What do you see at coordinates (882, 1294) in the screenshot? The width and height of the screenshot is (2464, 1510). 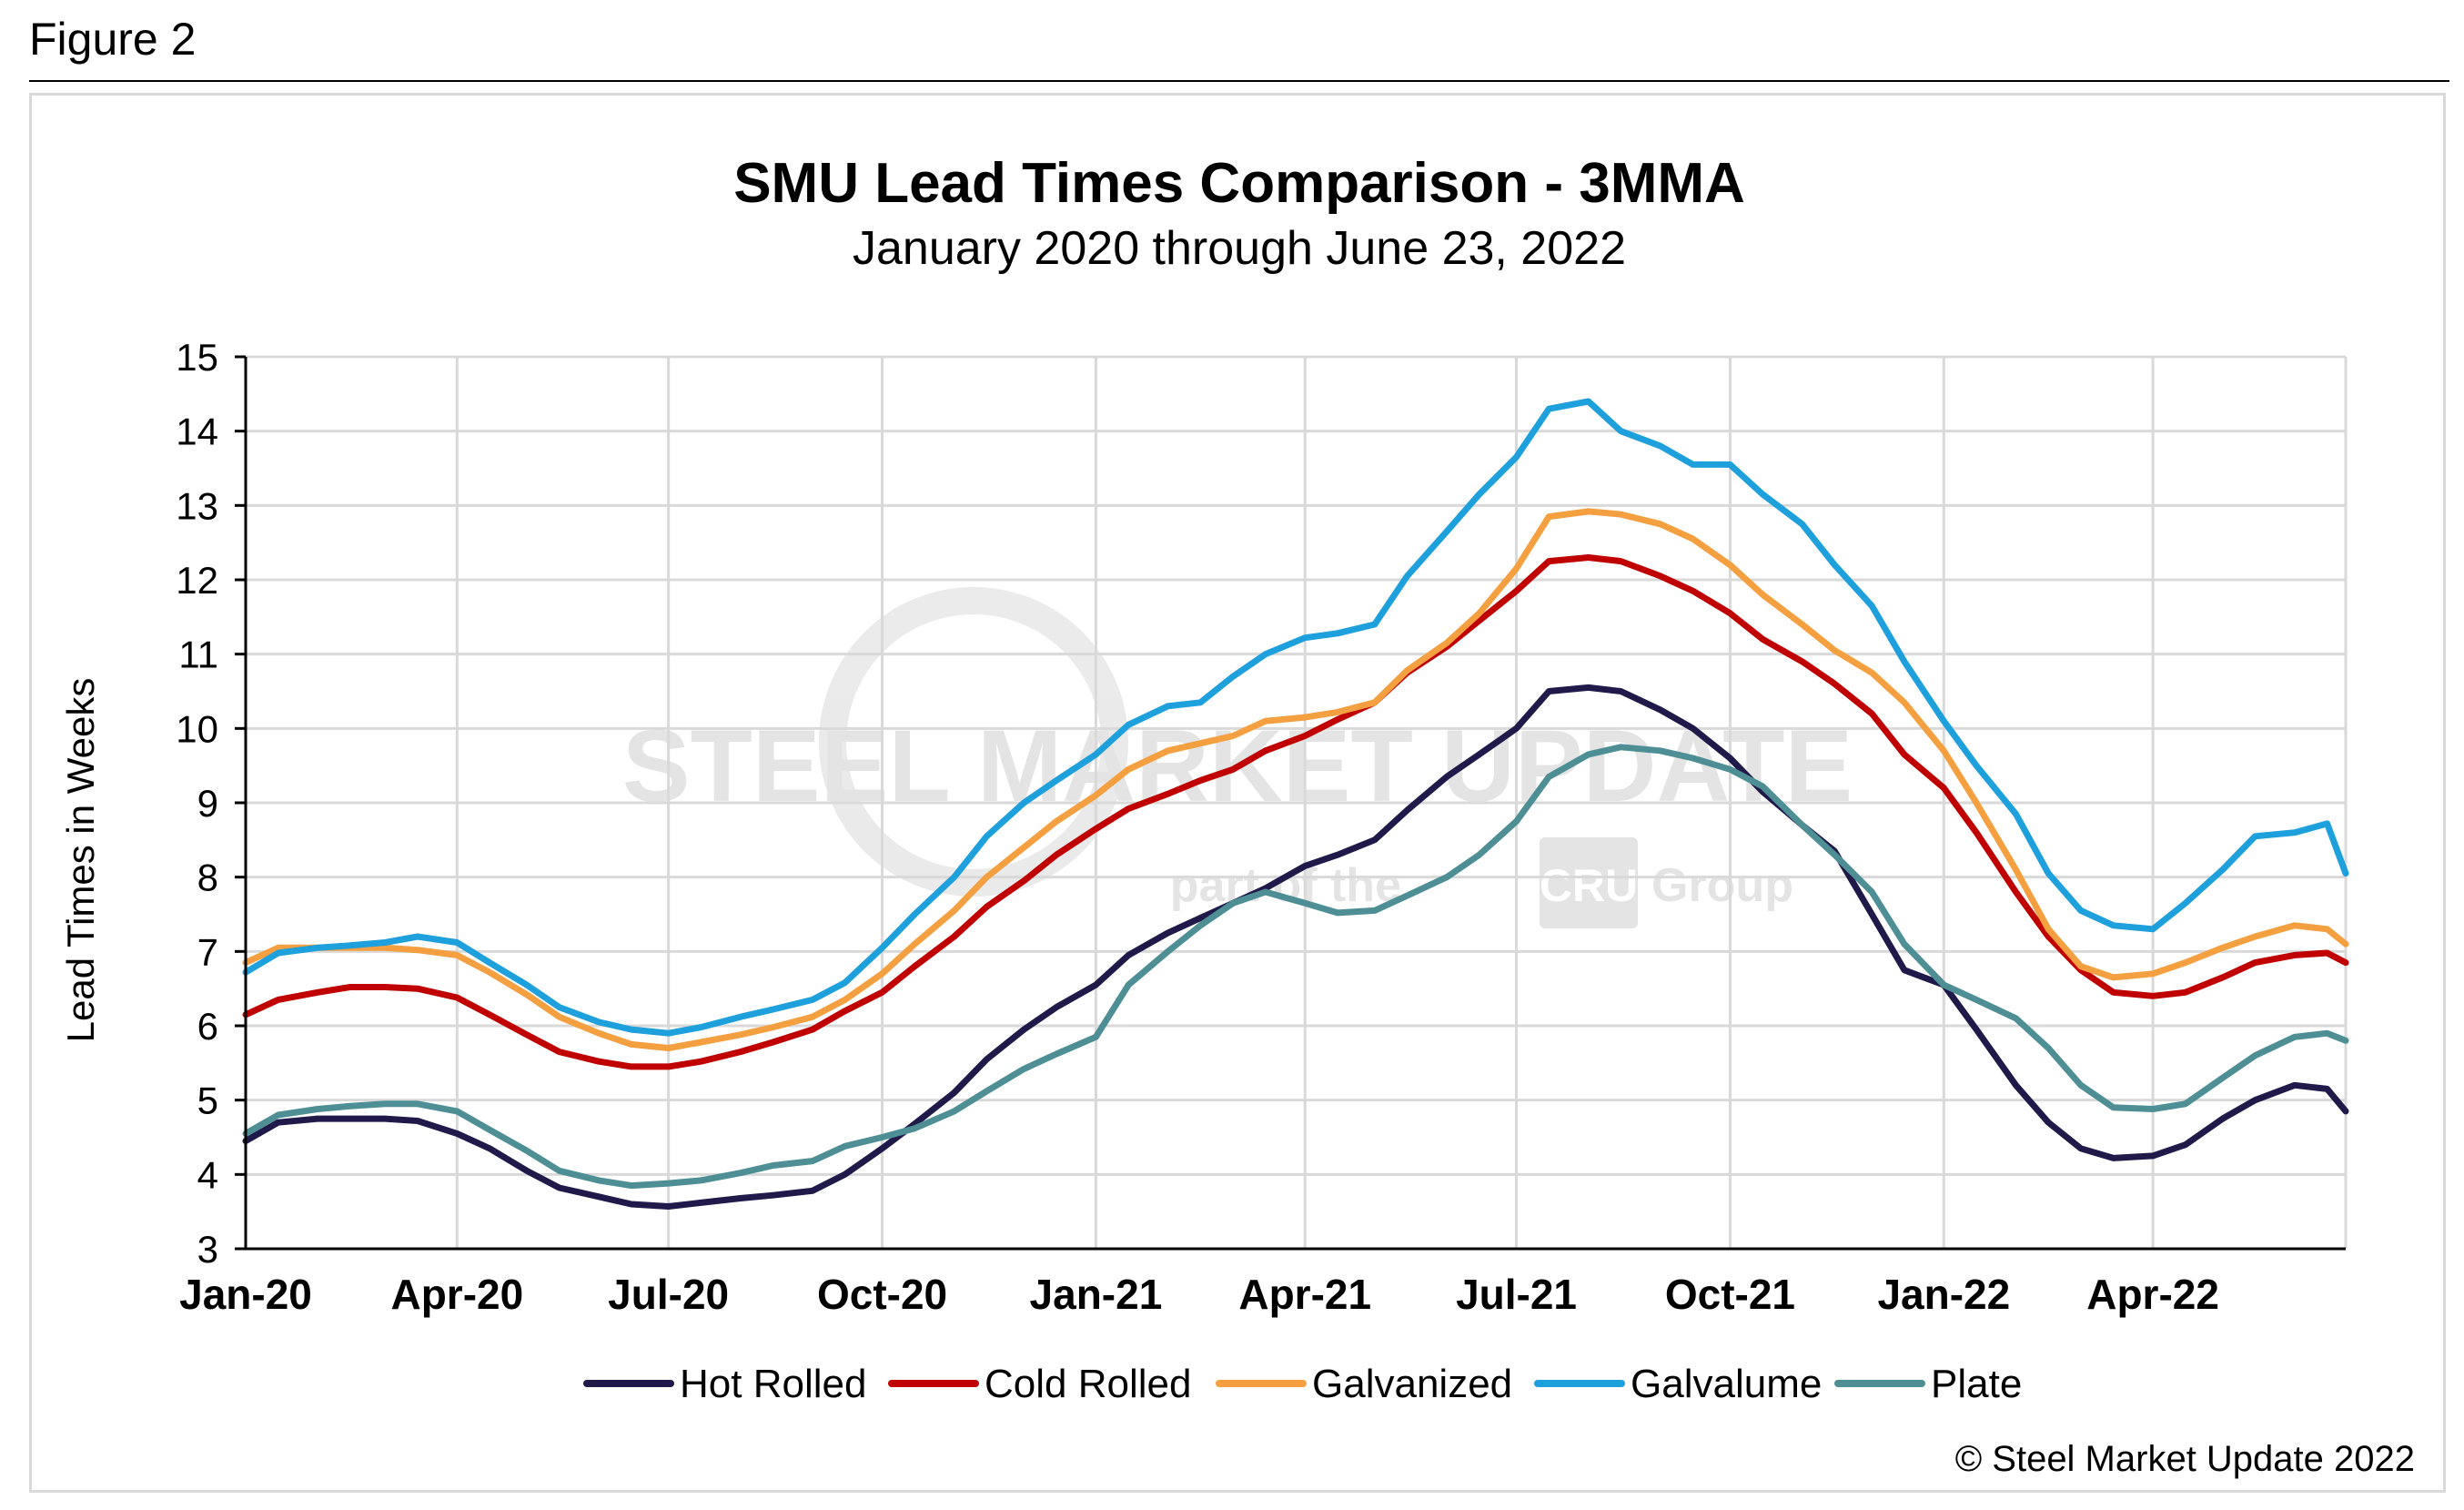 I see `x-tick-label-3: Oct-20` at bounding box center [882, 1294].